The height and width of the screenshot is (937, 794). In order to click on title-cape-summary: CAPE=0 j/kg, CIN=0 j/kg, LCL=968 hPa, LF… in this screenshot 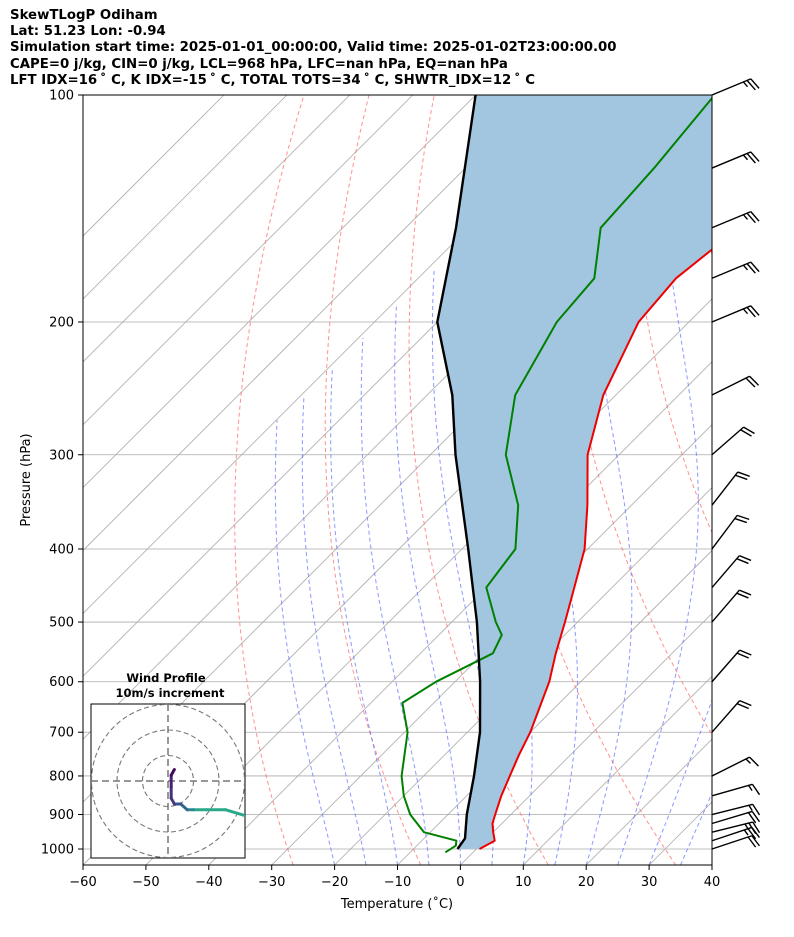, I will do `click(259, 64)`.